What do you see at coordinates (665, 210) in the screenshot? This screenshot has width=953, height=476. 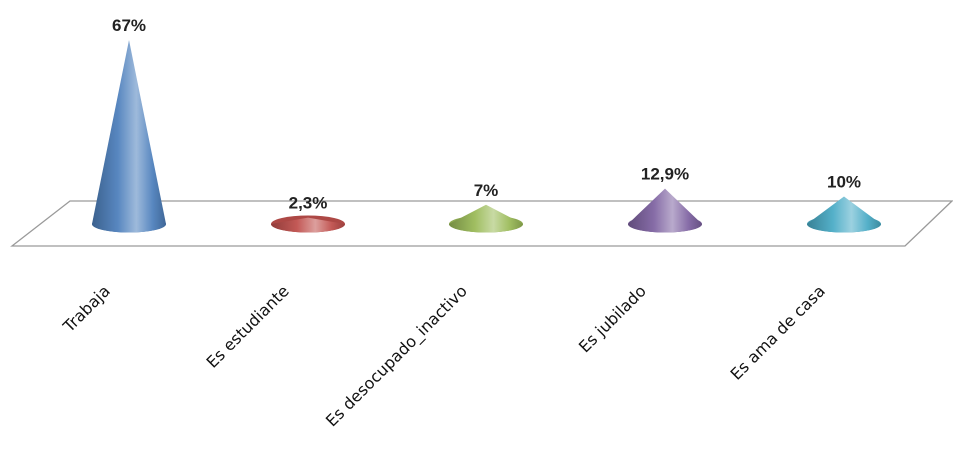 I see `cone-es-jubilado` at bounding box center [665, 210].